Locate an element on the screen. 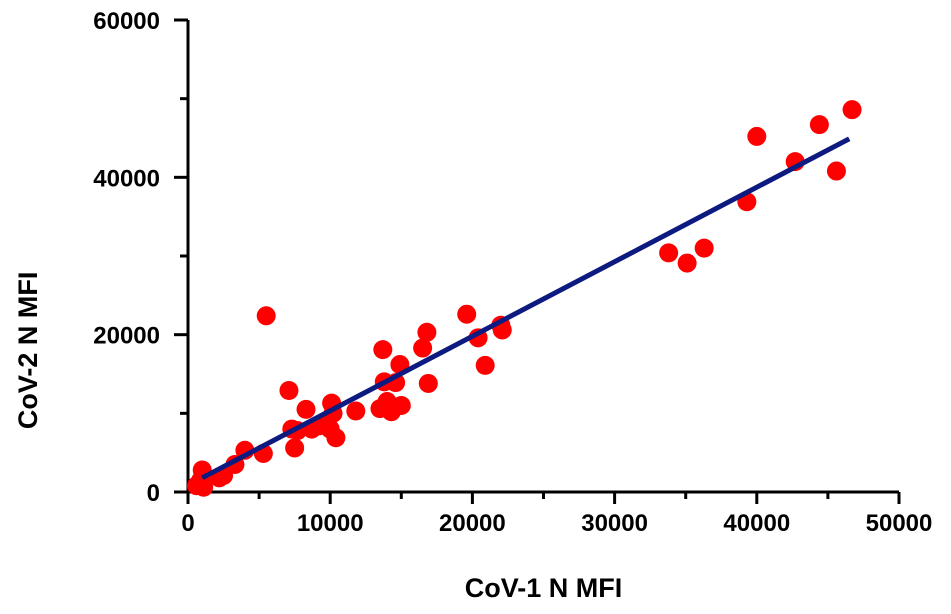  y-axis-title: CoV-2 N MFI is located at coordinates (28, 351).